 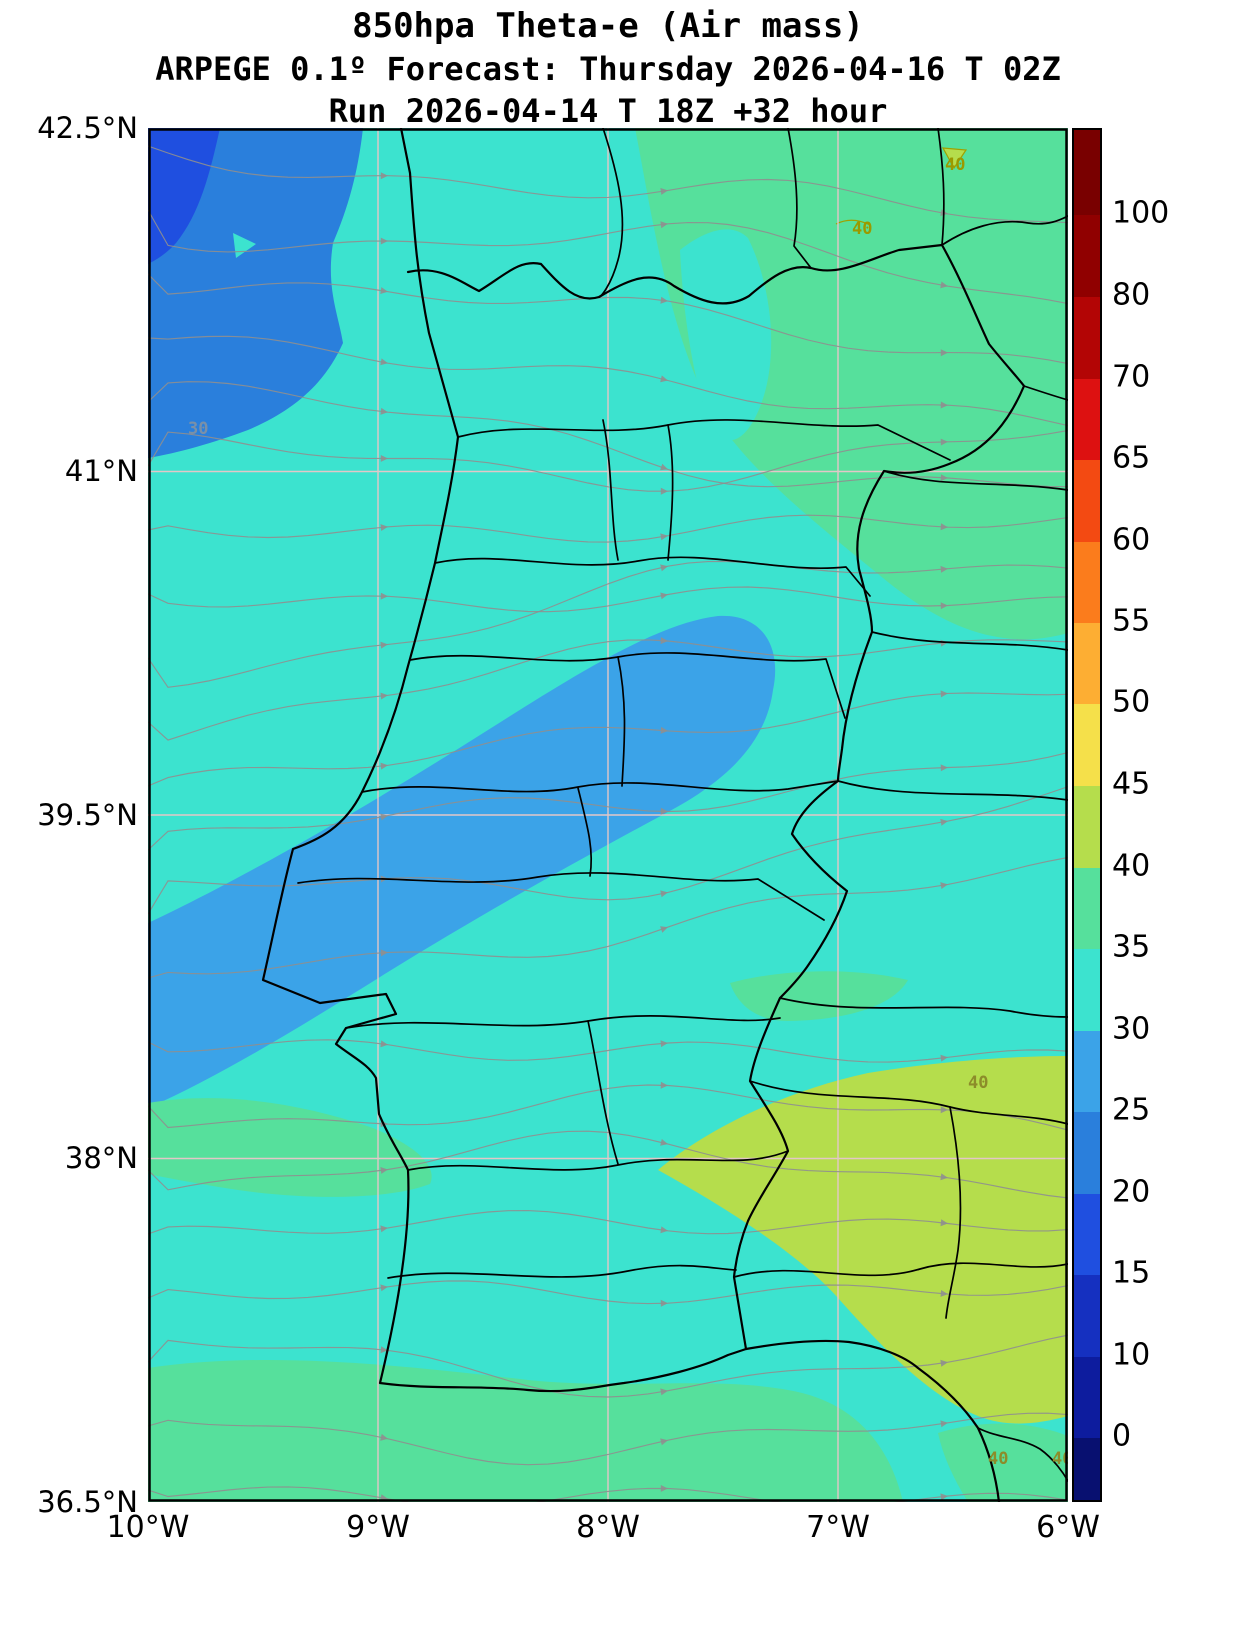 I want to click on colorbar-tick-label: 35, so click(x=1131, y=947).